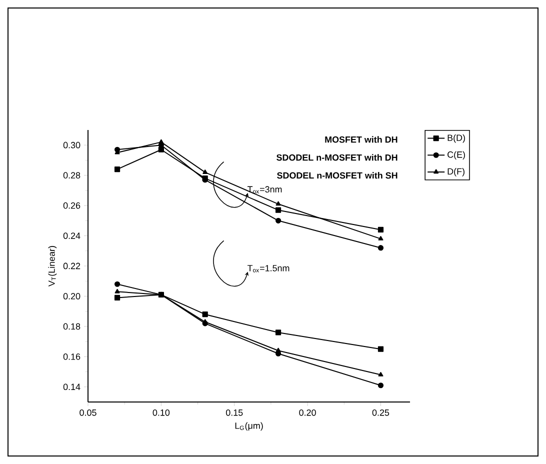 This screenshot has height=464, width=546. Describe the element at coordinates (71, 296) in the screenshot. I see `y-tick-label: 0.20` at that location.